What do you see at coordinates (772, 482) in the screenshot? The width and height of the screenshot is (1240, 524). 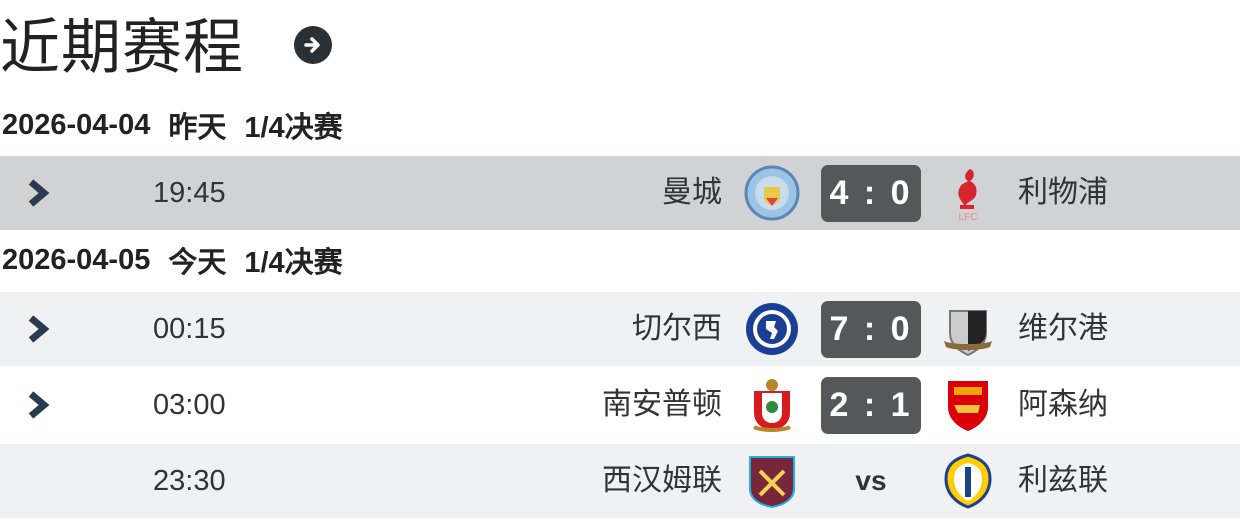 I see `west-ham-logo-icon` at bounding box center [772, 482].